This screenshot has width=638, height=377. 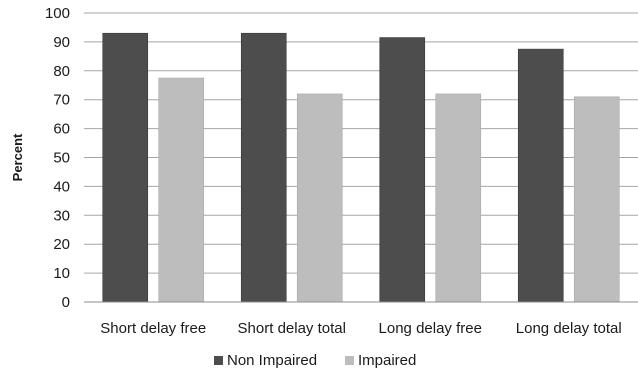 What do you see at coordinates (292, 328) in the screenshot?
I see `x-category-label: Short delay total` at bounding box center [292, 328].